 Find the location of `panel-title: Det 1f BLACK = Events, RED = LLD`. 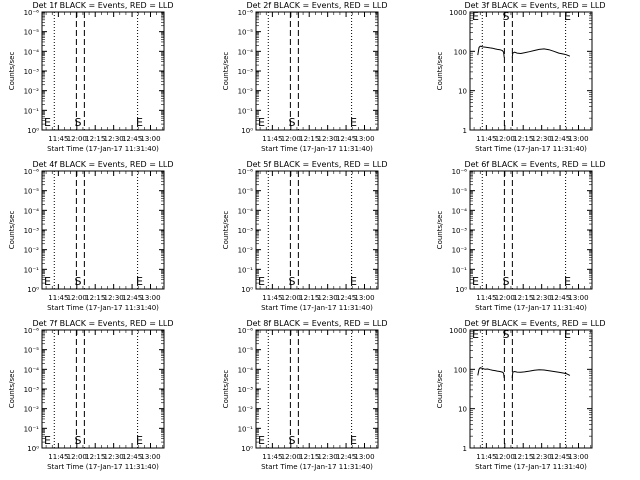

panel-title: Det 1f BLACK = Events, RED = LLD is located at coordinates (102, 5).